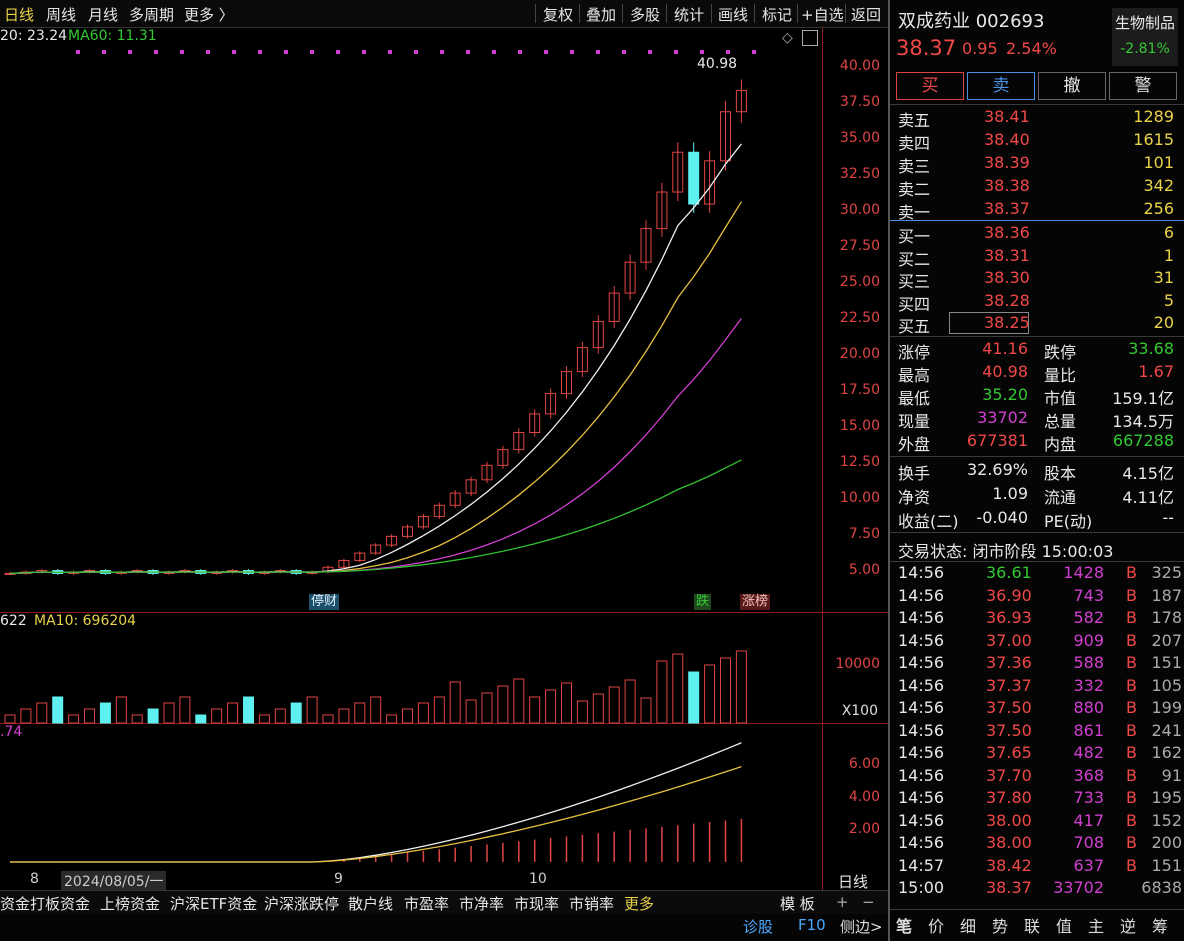  I want to click on tab-list-capital: 上榜资金, so click(130, 904).